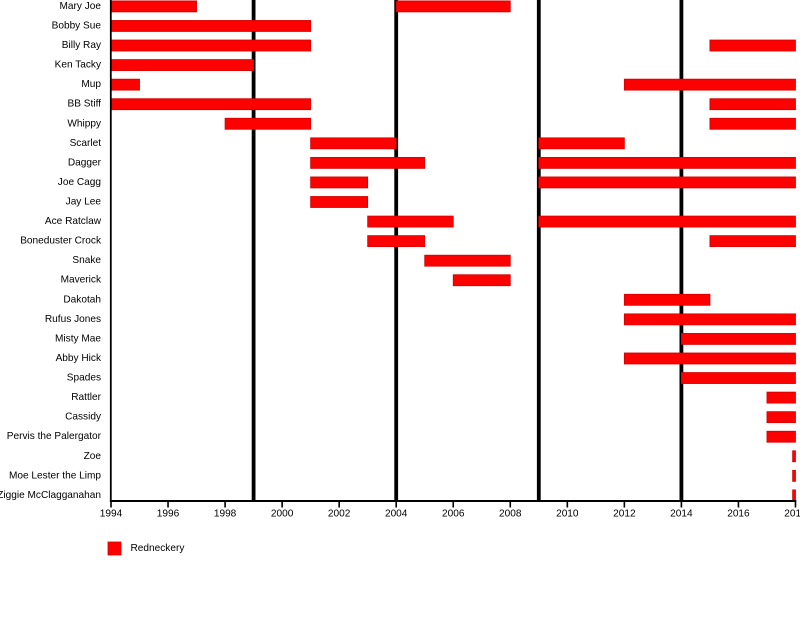 The width and height of the screenshot is (800, 625). I want to click on row-label: Cassidy, so click(83, 417).